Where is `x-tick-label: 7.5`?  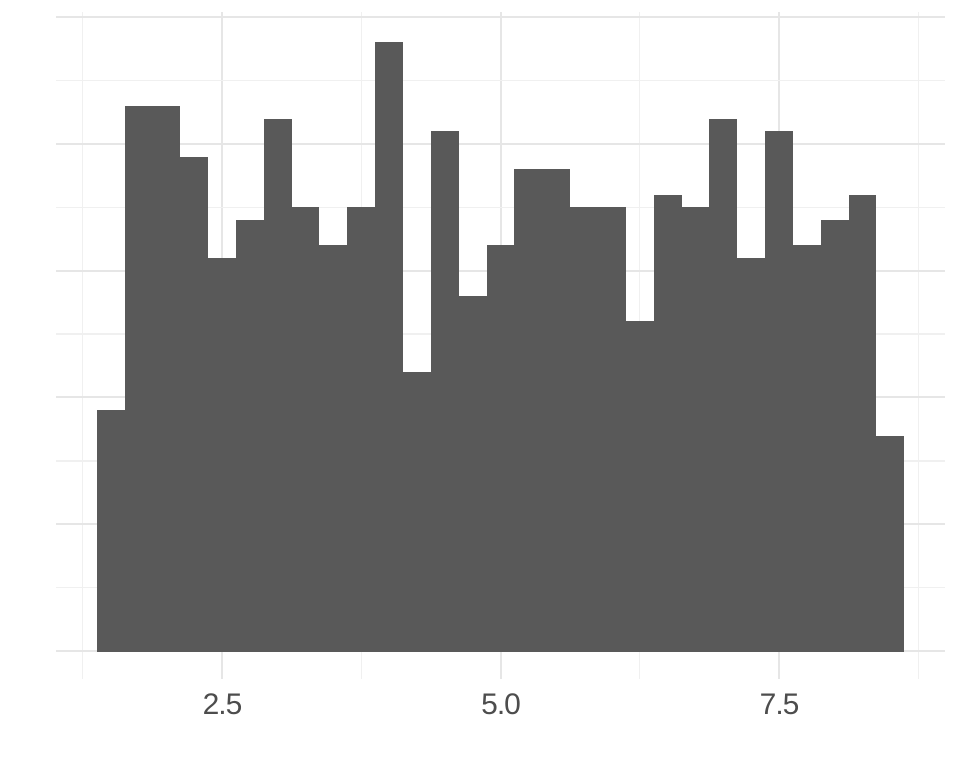
x-tick-label: 7.5 is located at coordinates (779, 704).